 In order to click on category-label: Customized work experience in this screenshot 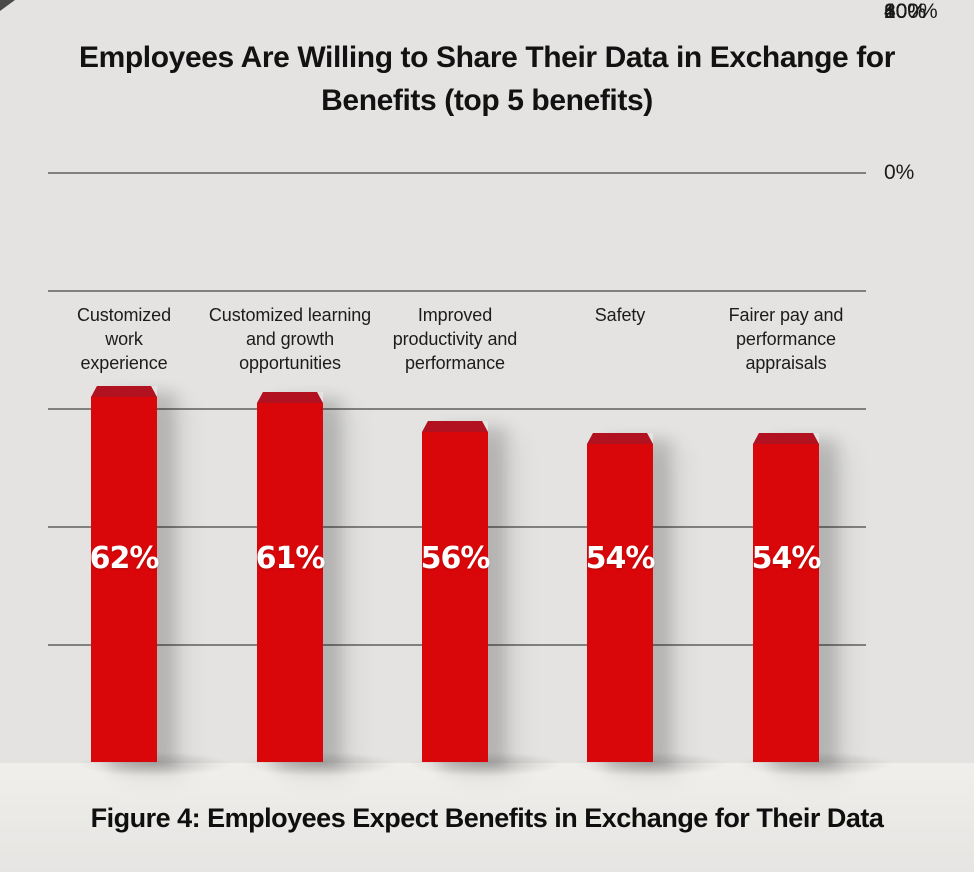, I will do `click(124, 339)`.